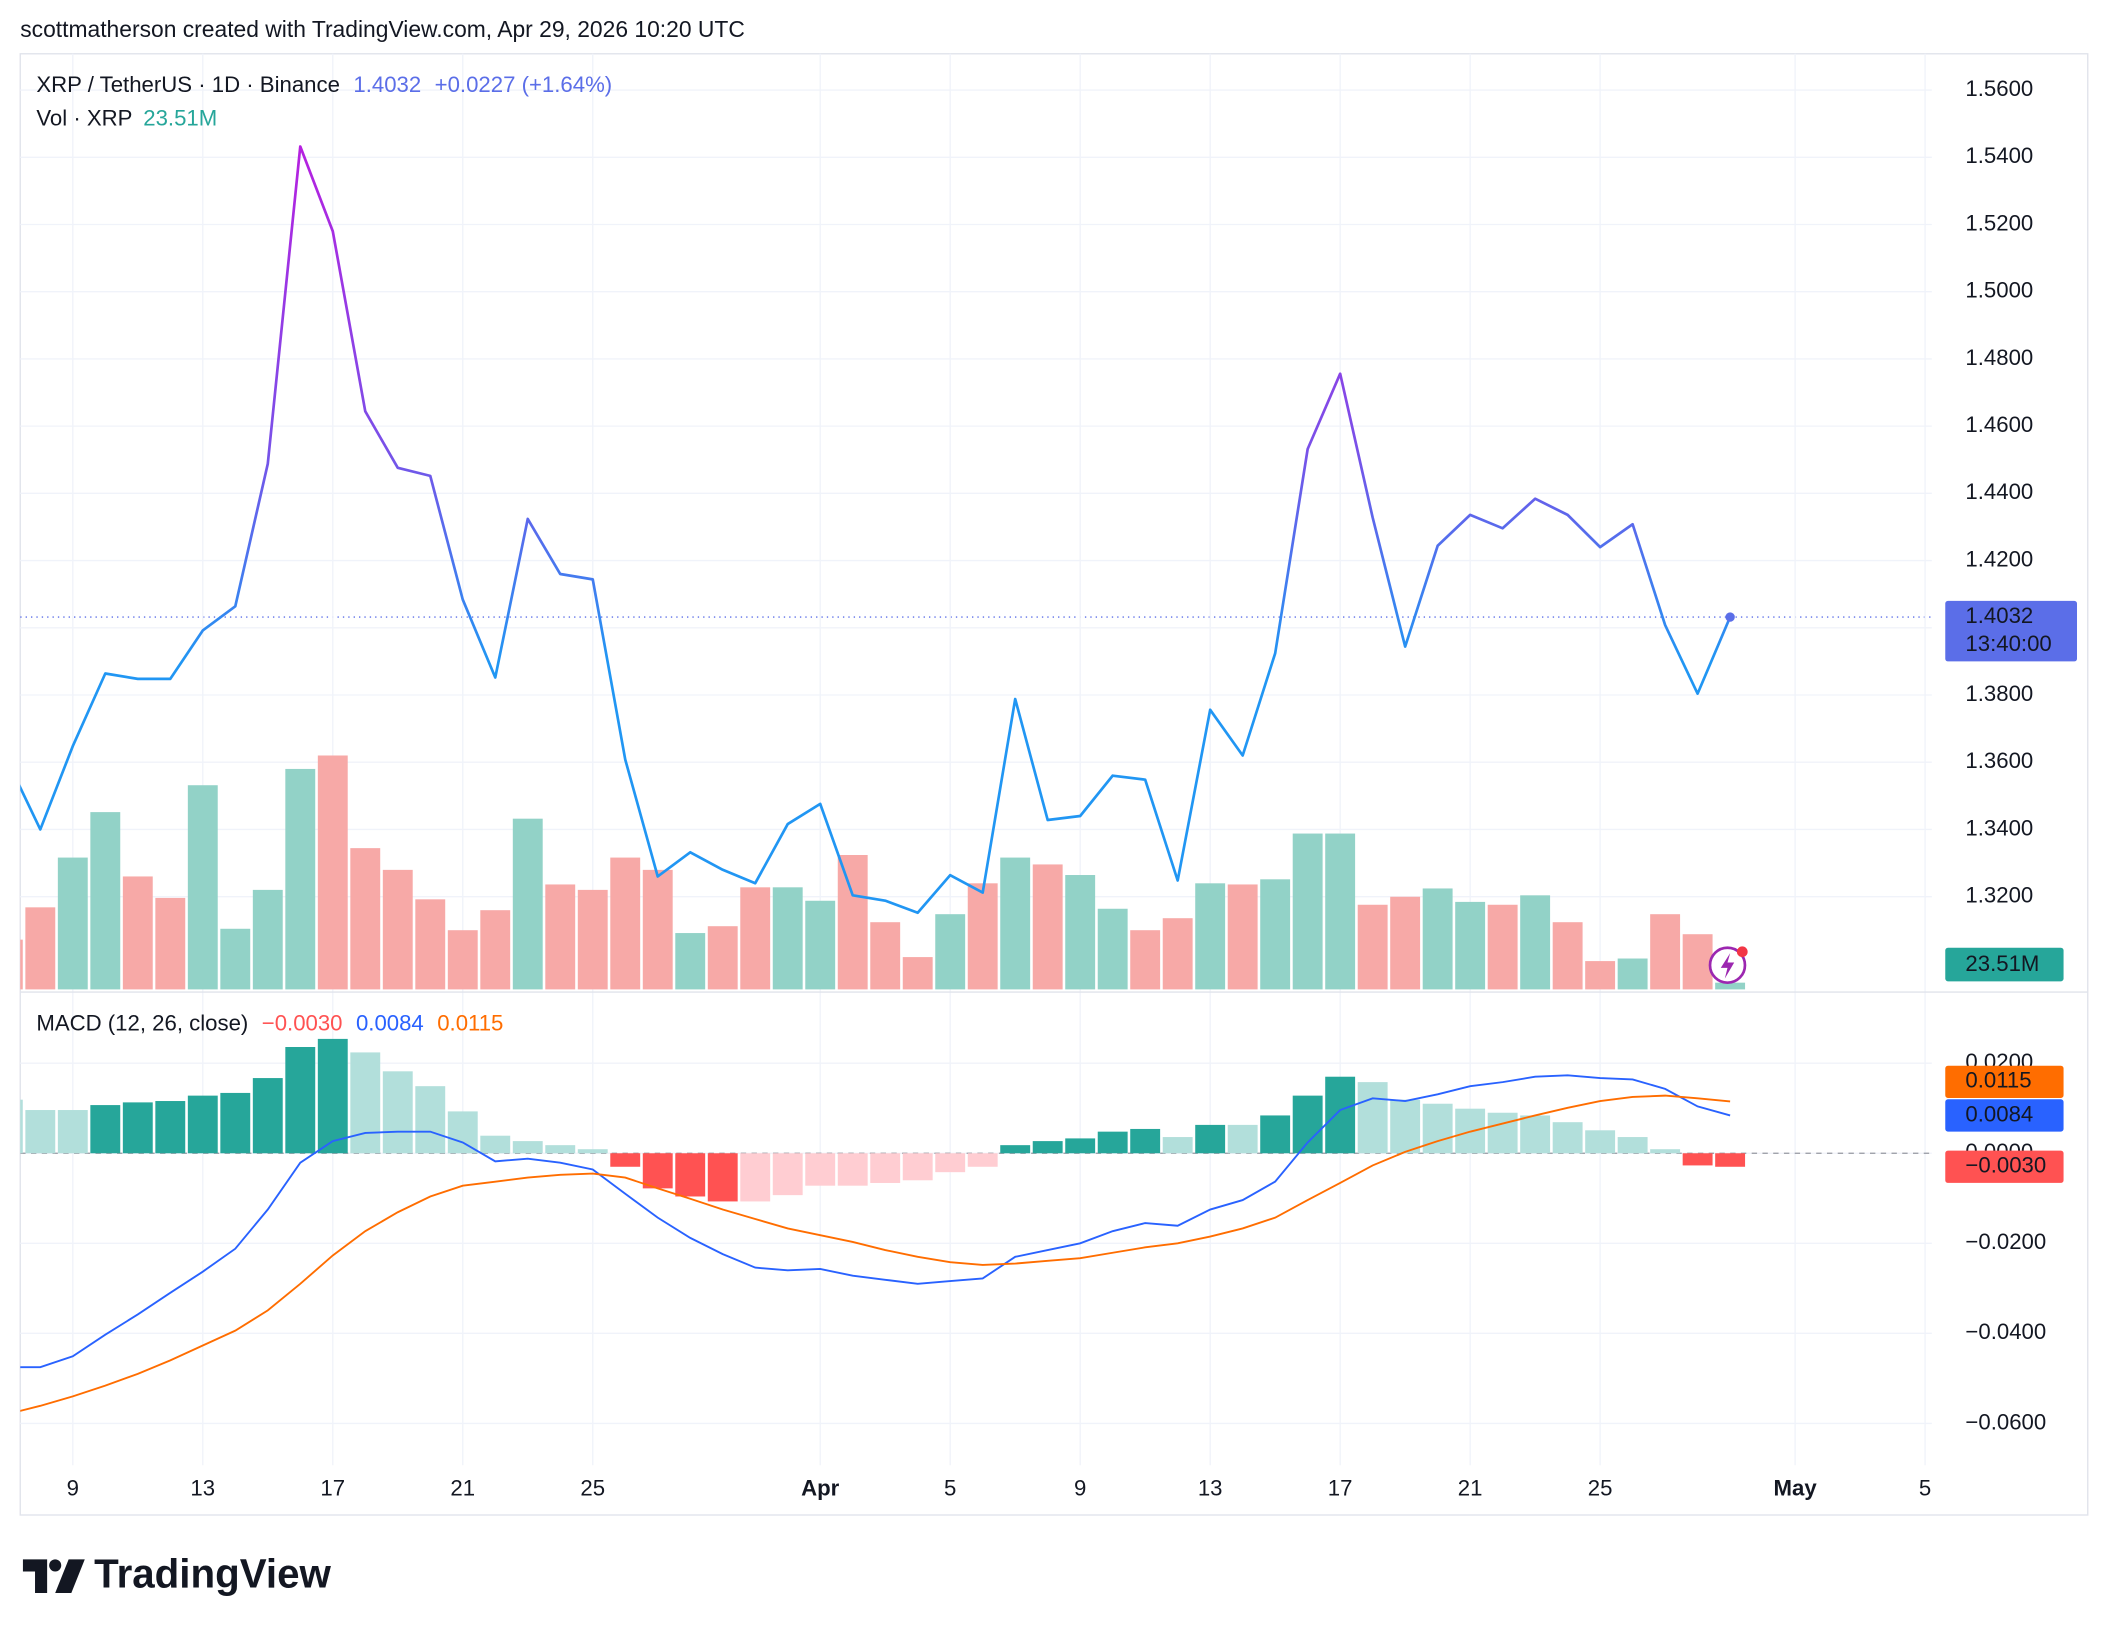  I want to click on macd-last: 0.0084, so click(390, 1022).